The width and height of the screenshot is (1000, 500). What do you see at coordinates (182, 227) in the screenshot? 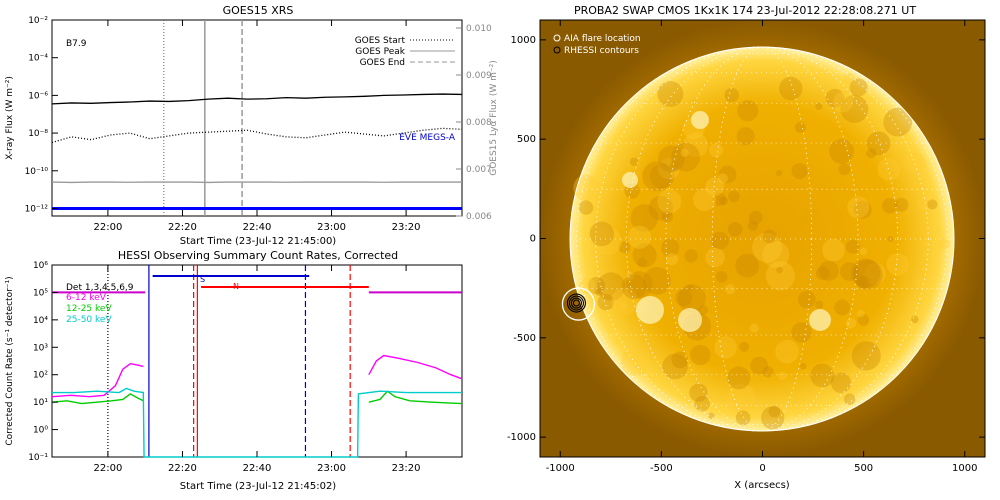
I see `goes-x-tick-label: 22:20` at bounding box center [182, 227].